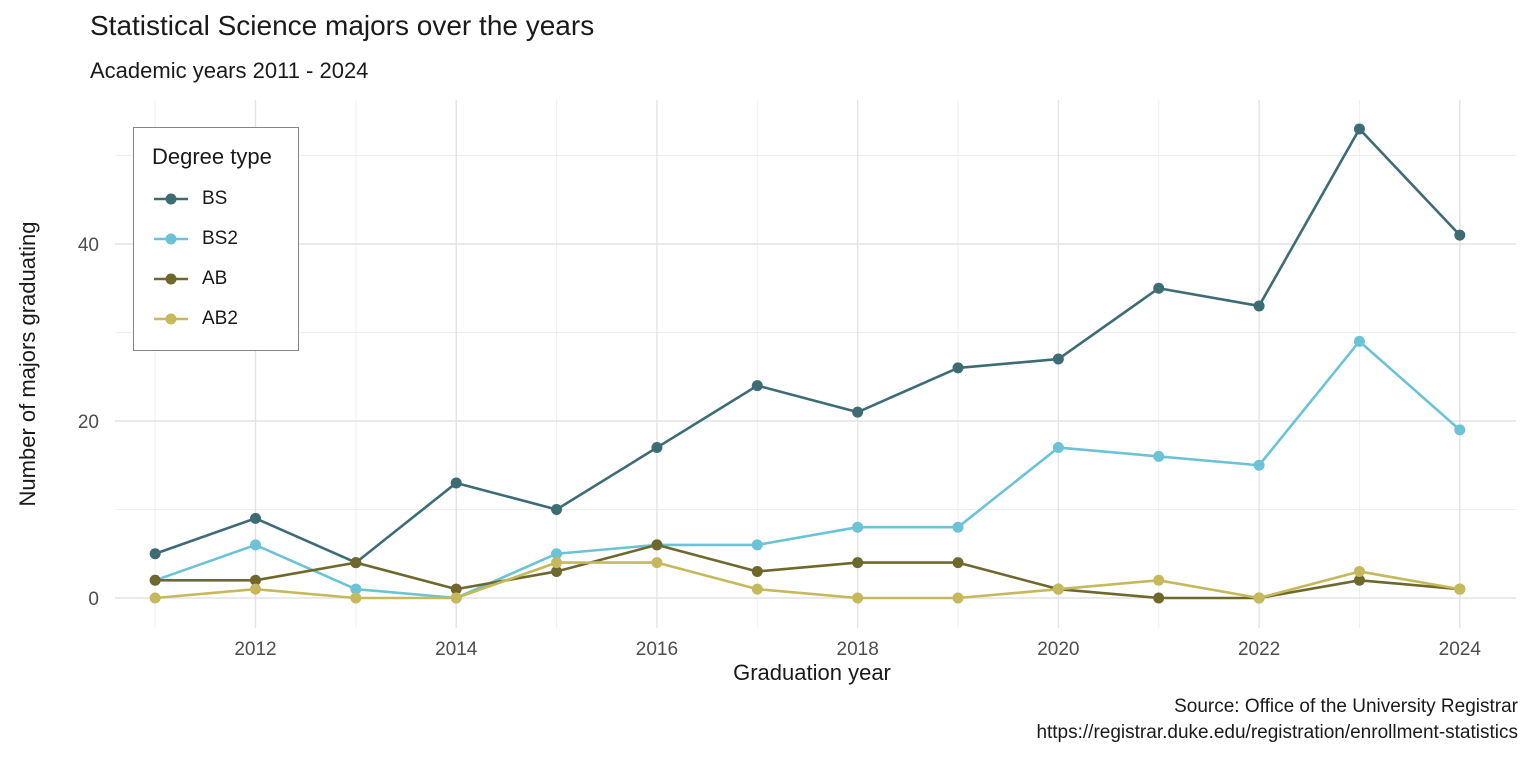 The image size is (1536, 768). Describe the element at coordinates (858, 649) in the screenshot. I see `x-tick-label: 2018` at that location.